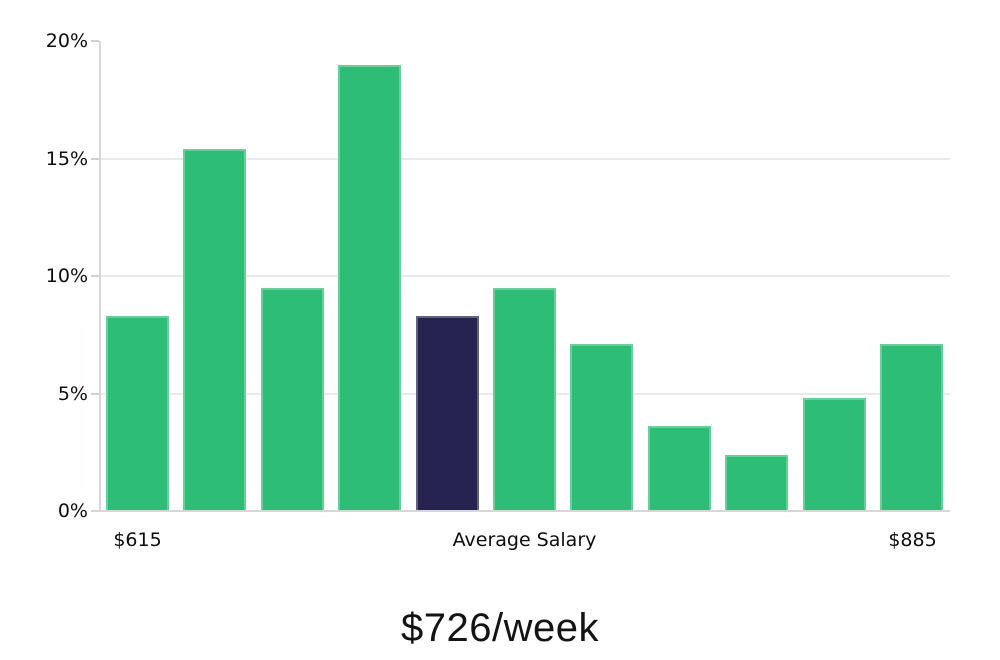 This screenshot has width=1000, height=660. I want to click on y-tick-label-20pct: 20%, so click(66, 41).